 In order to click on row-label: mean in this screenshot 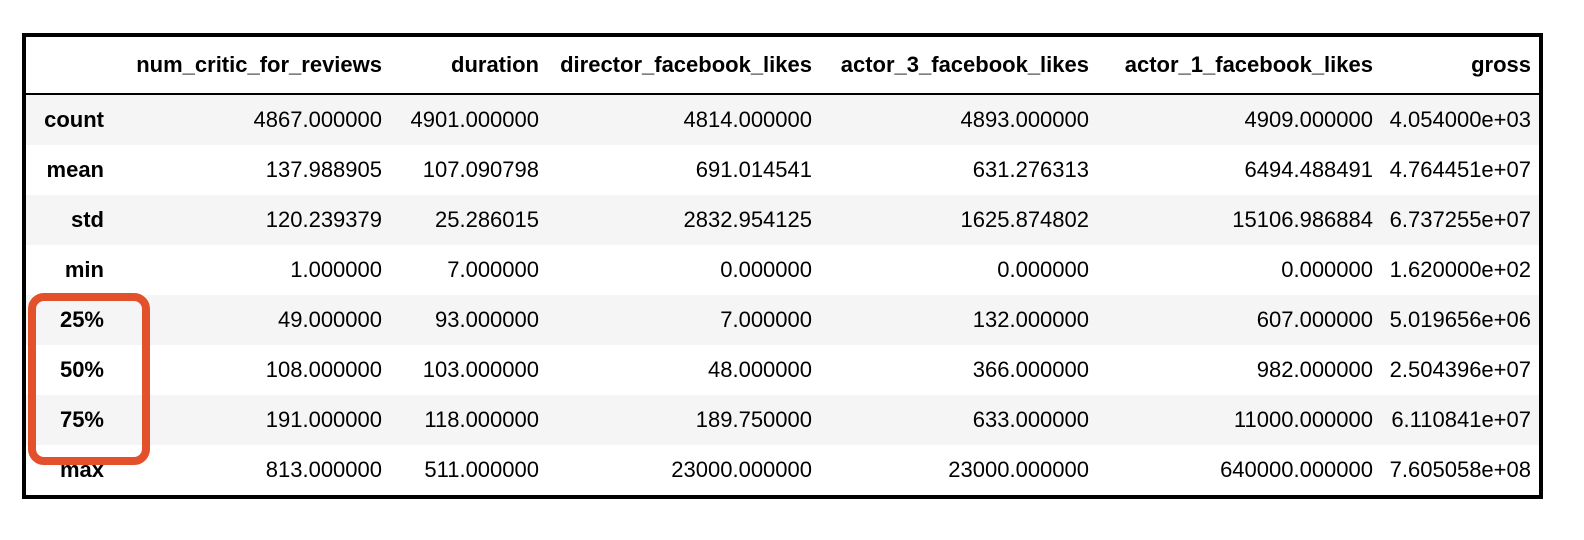, I will do `click(75, 169)`.